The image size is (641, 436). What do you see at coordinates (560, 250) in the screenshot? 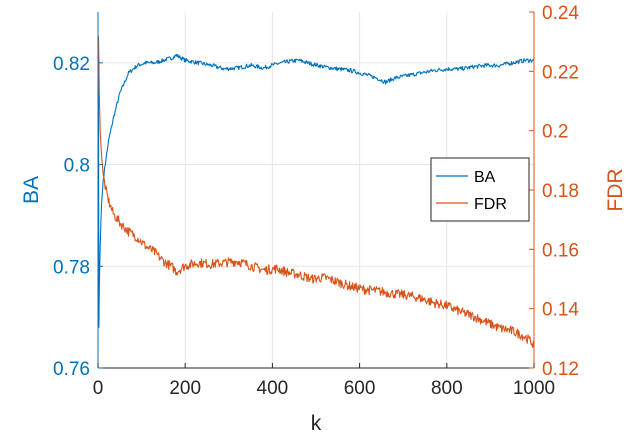
I see `y-right-tick-label: 0.16` at bounding box center [560, 250].